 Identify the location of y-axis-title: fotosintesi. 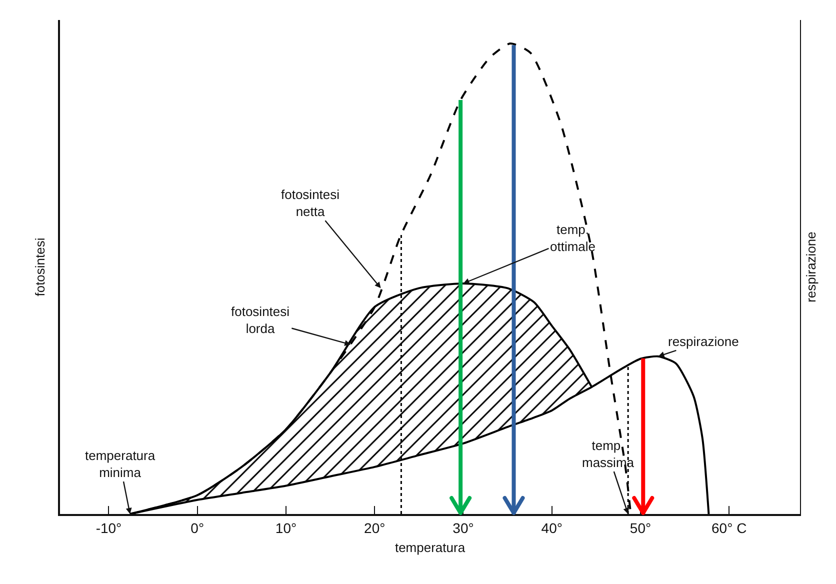
(40, 267).